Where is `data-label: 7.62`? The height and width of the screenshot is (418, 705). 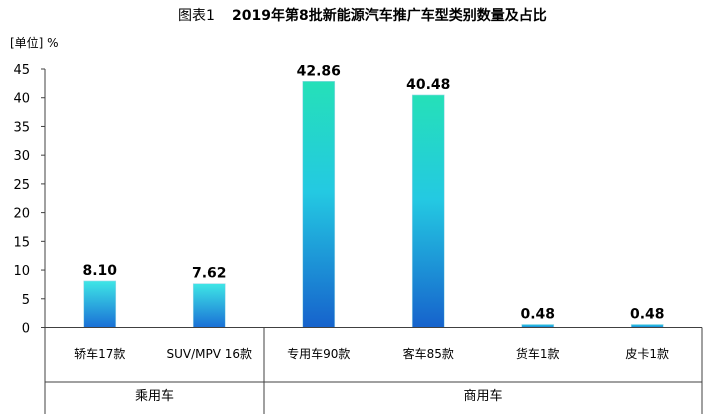
data-label: 7.62 is located at coordinates (209, 274).